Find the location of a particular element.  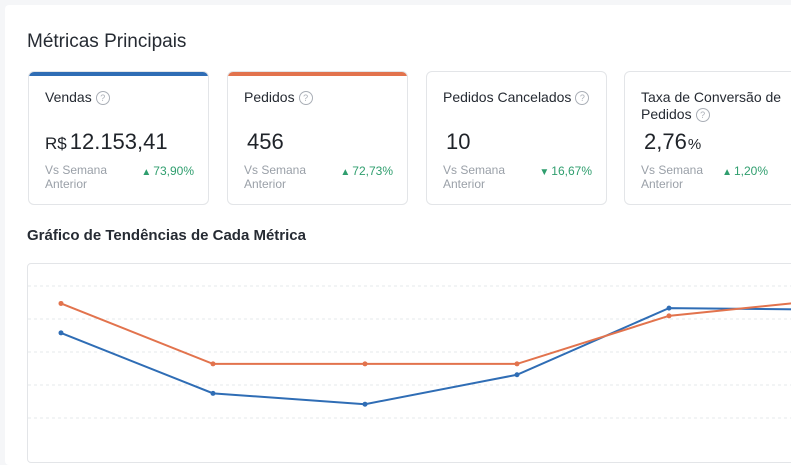

card-value: 2,76% is located at coordinates (673, 141).